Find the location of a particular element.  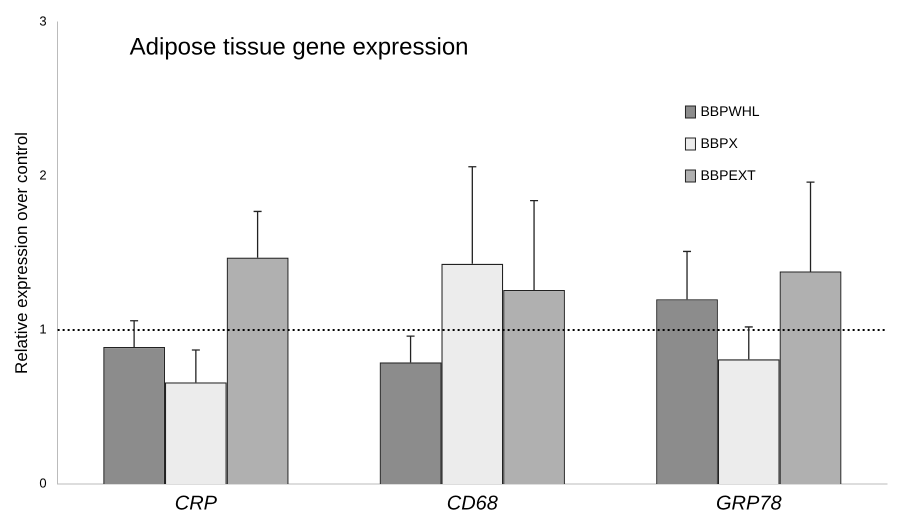

legend-label: BBPEXT is located at coordinates (728, 174).